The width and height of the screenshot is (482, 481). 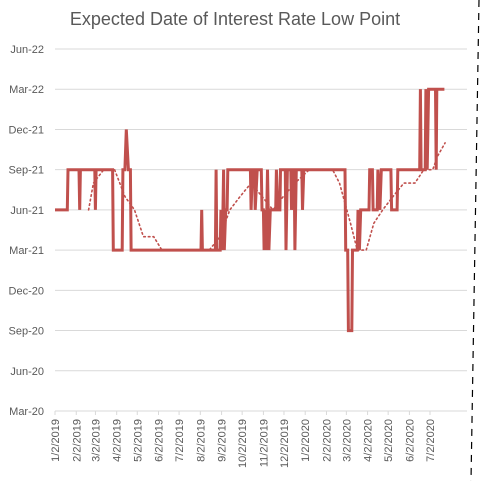 I want to click on y-tick-label: Mar-21, so click(x=26, y=251).